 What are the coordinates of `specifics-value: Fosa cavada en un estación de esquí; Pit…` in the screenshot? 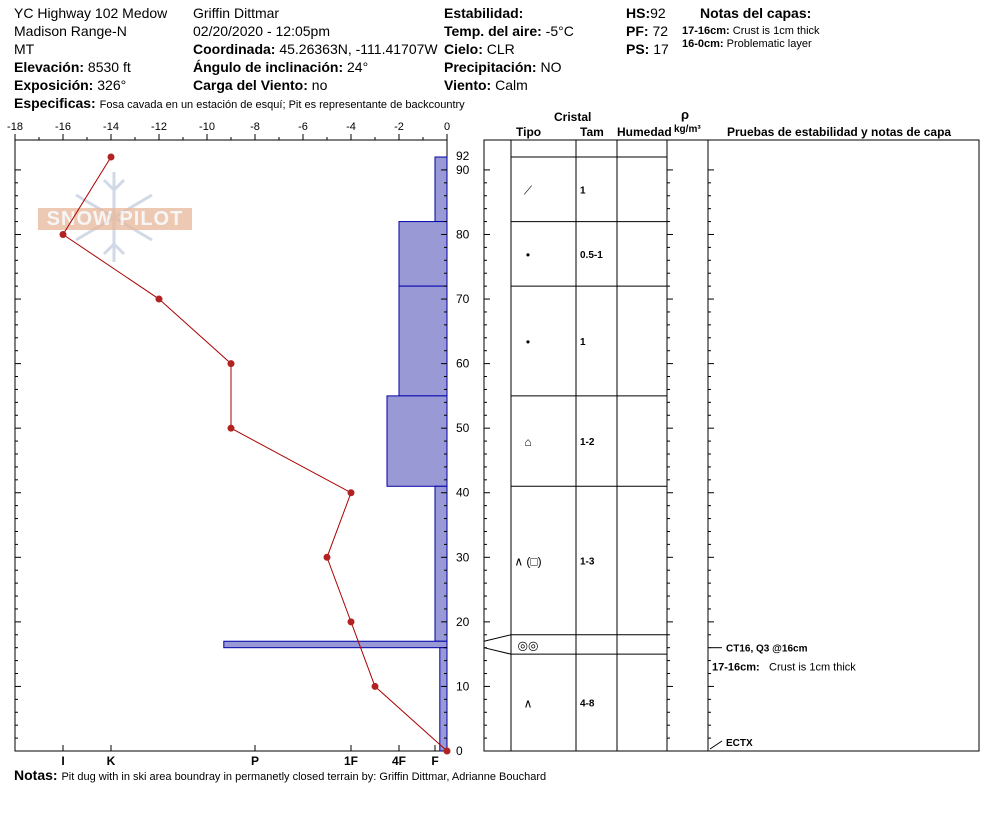 It's located at (282, 105).